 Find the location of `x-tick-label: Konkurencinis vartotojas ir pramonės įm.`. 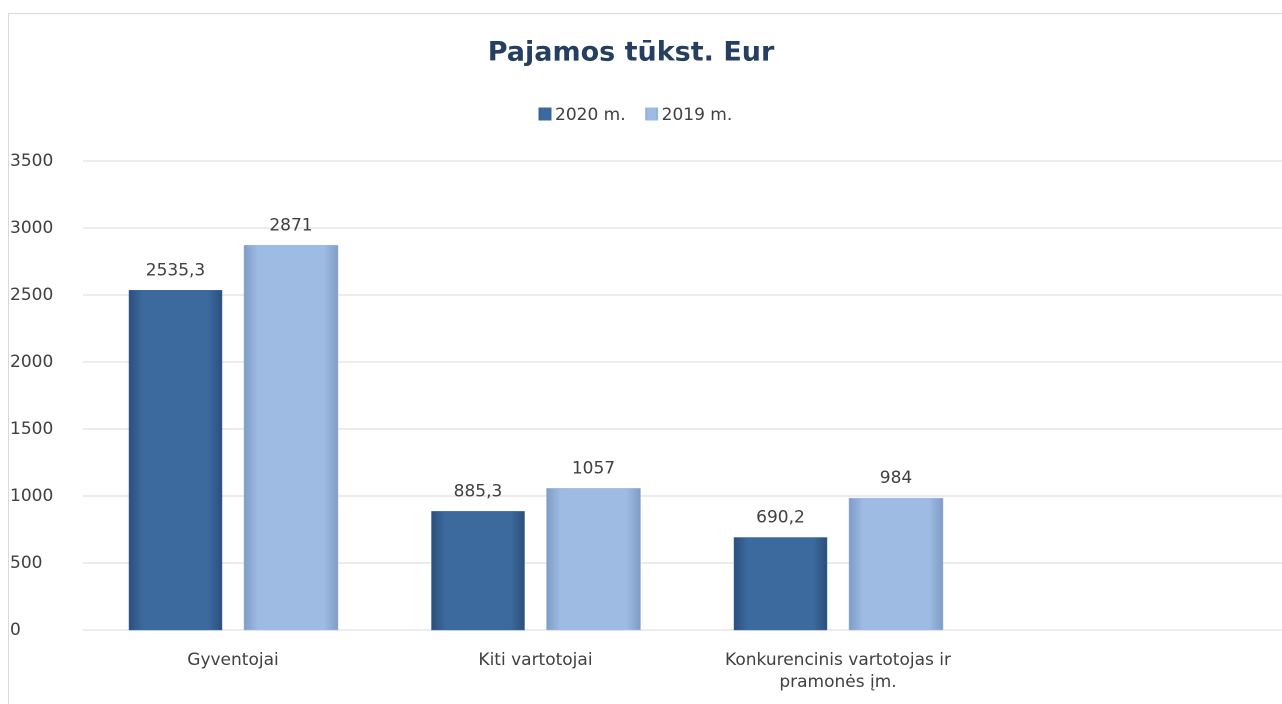

x-tick-label: Konkurencinis vartotojas ir pramonės įm. is located at coordinates (838, 671).